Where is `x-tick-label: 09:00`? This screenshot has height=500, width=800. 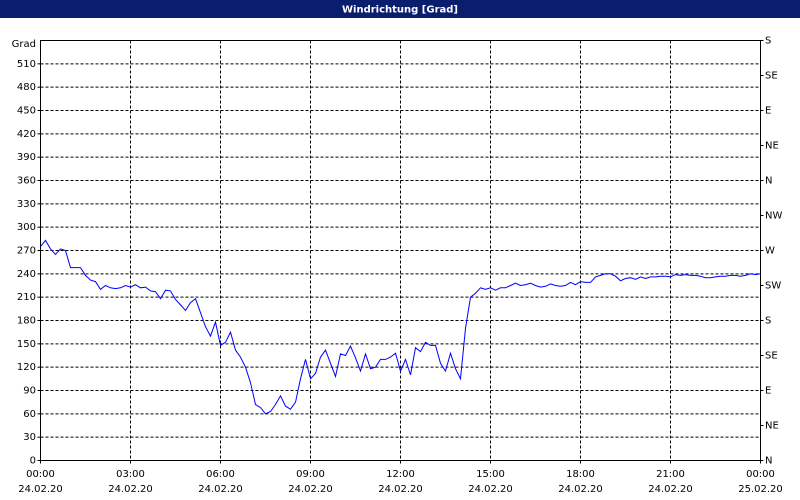 x-tick-label: 09:00 is located at coordinates (310, 474).